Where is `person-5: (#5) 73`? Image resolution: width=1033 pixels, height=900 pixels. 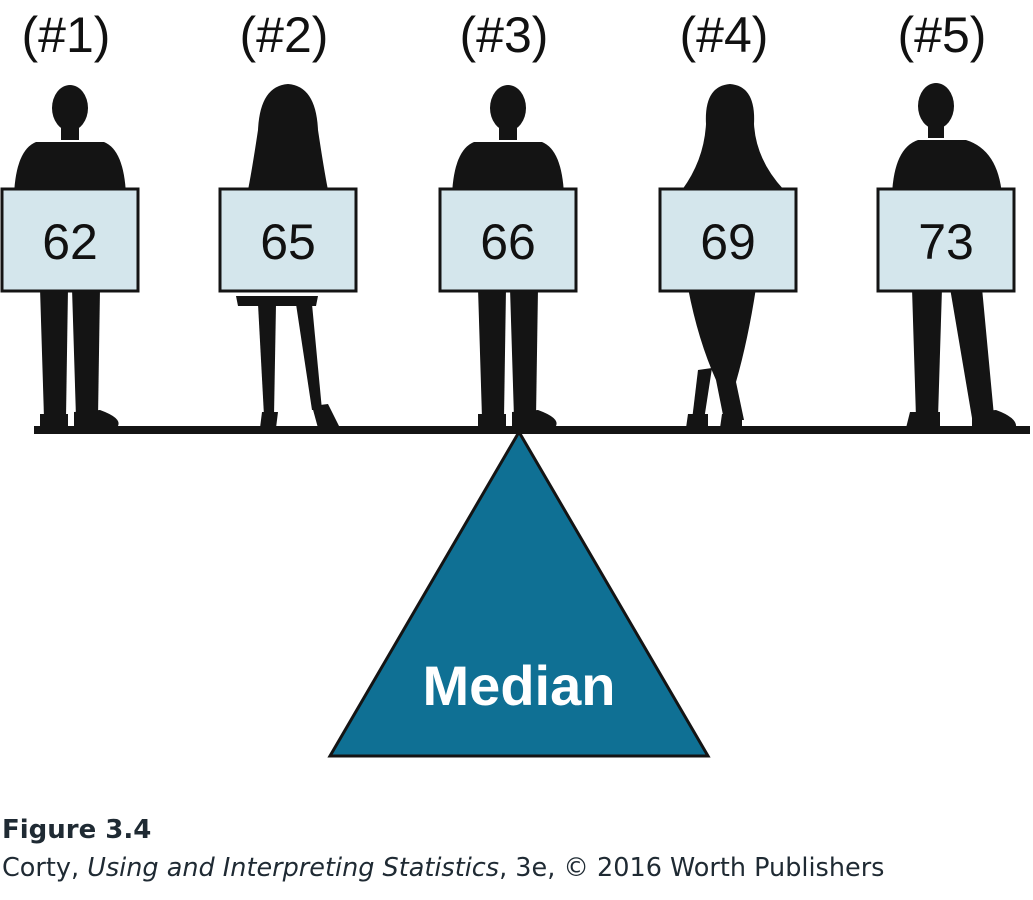
person-5: (#5) 73 is located at coordinates (946, 217).